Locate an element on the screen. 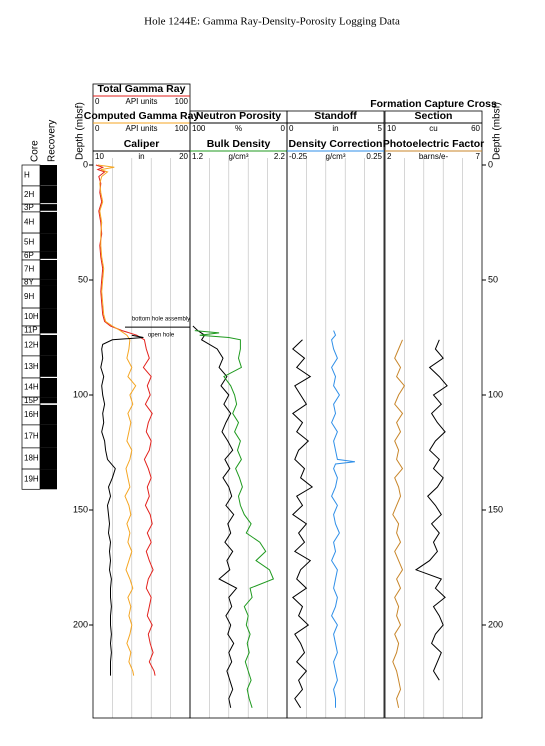  core-label: 12H is located at coordinates (31, 345).